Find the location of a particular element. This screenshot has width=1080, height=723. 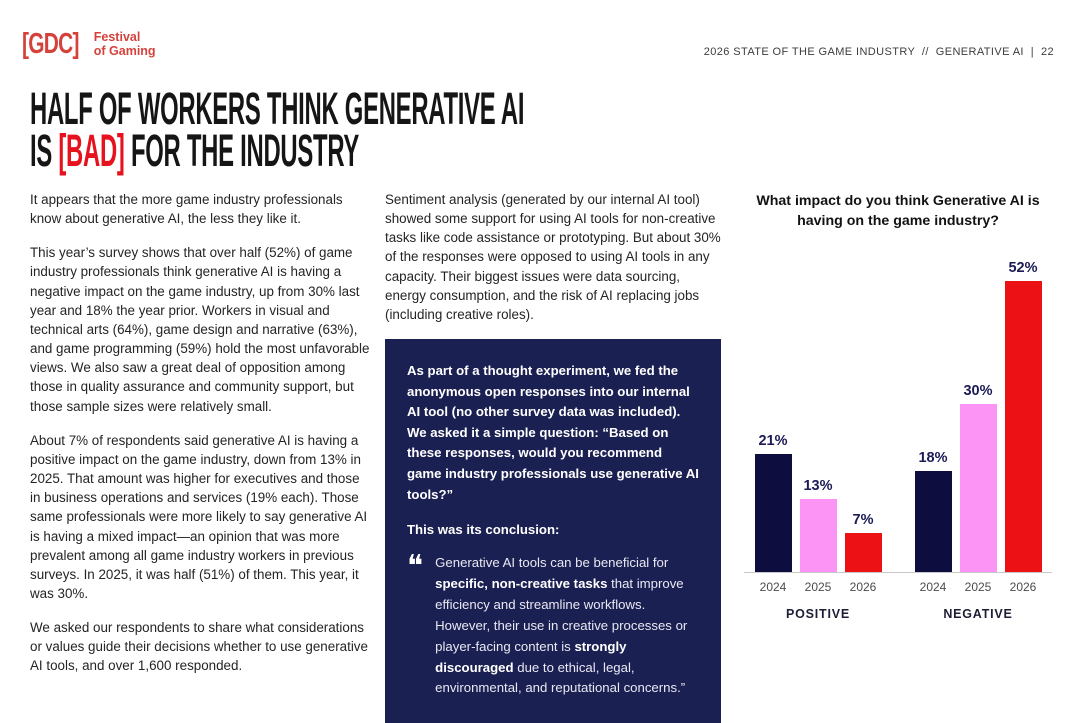

bar-column: 52% is located at coordinates (1023, 415).